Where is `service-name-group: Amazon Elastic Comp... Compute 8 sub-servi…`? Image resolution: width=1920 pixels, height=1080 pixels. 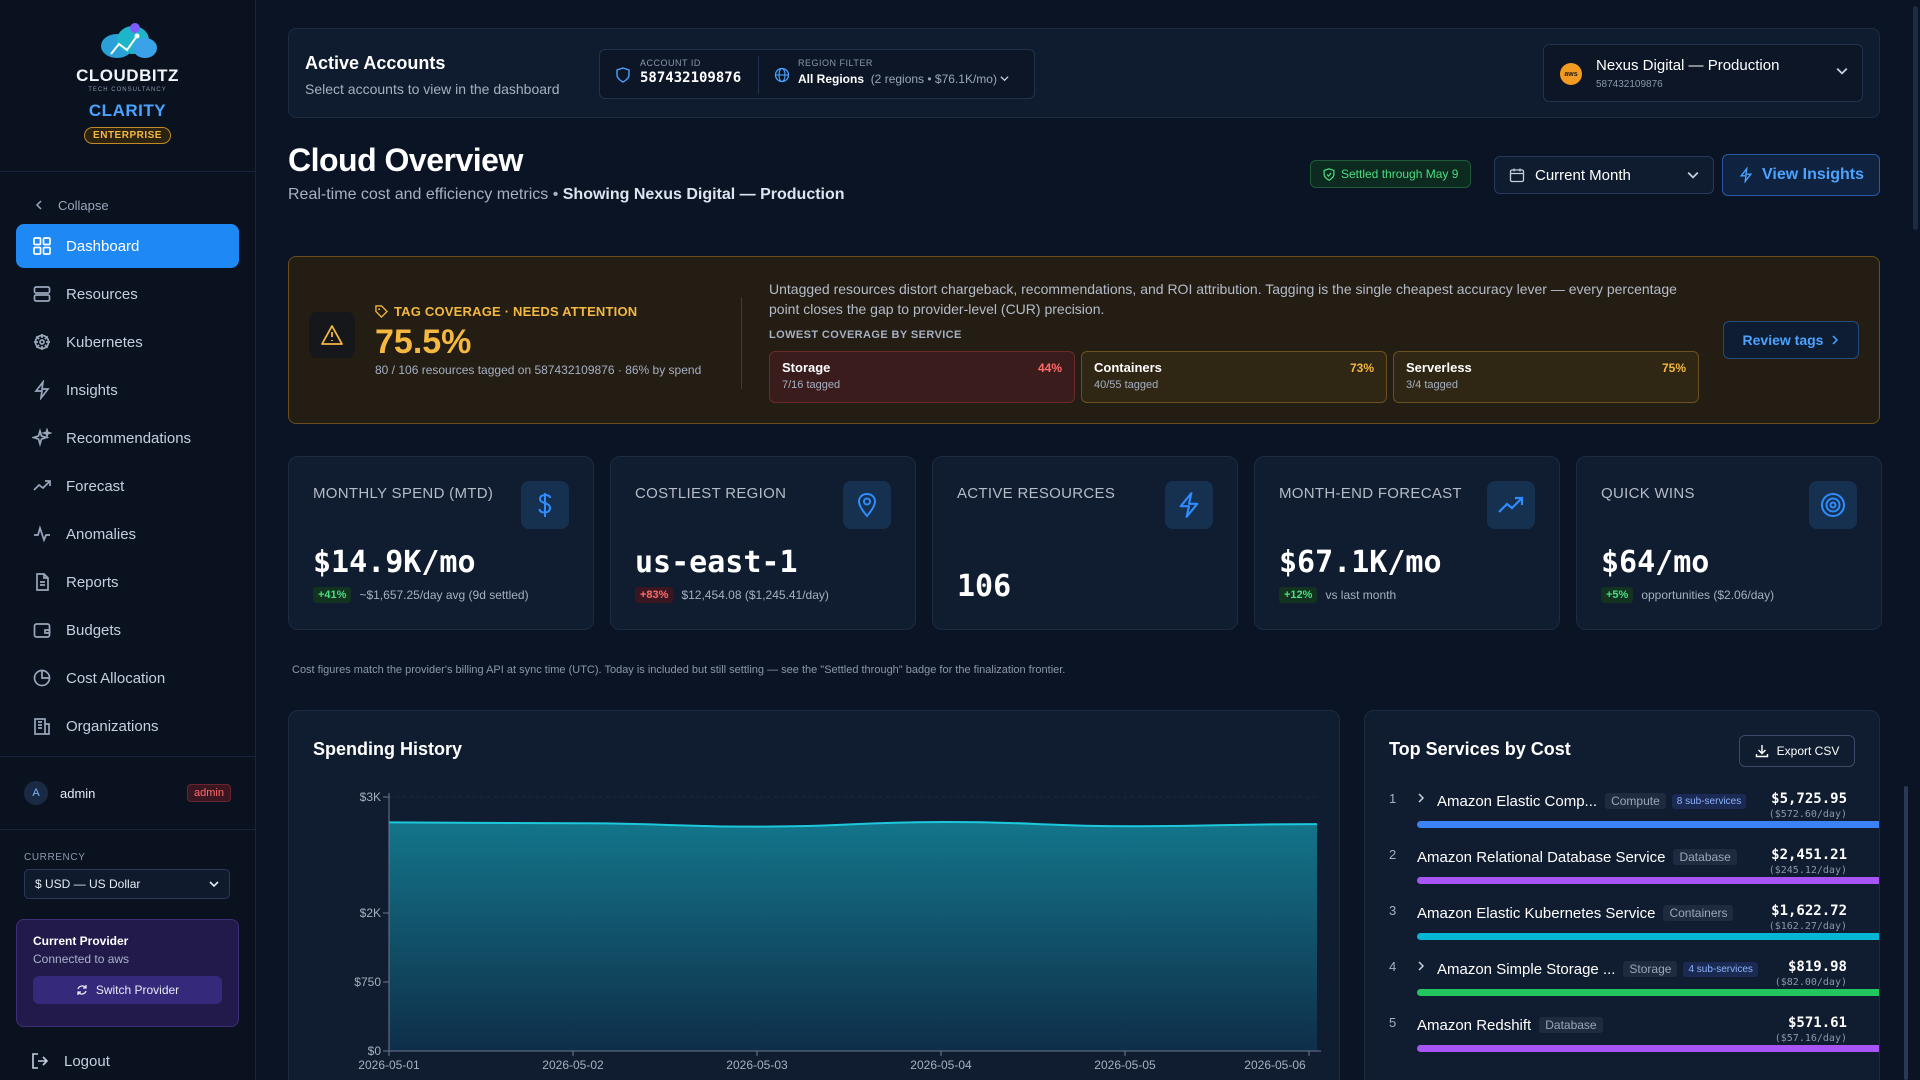
service-name-group: Amazon Elastic Comp... Compute 8 sub-servi… is located at coordinates (1592, 801).